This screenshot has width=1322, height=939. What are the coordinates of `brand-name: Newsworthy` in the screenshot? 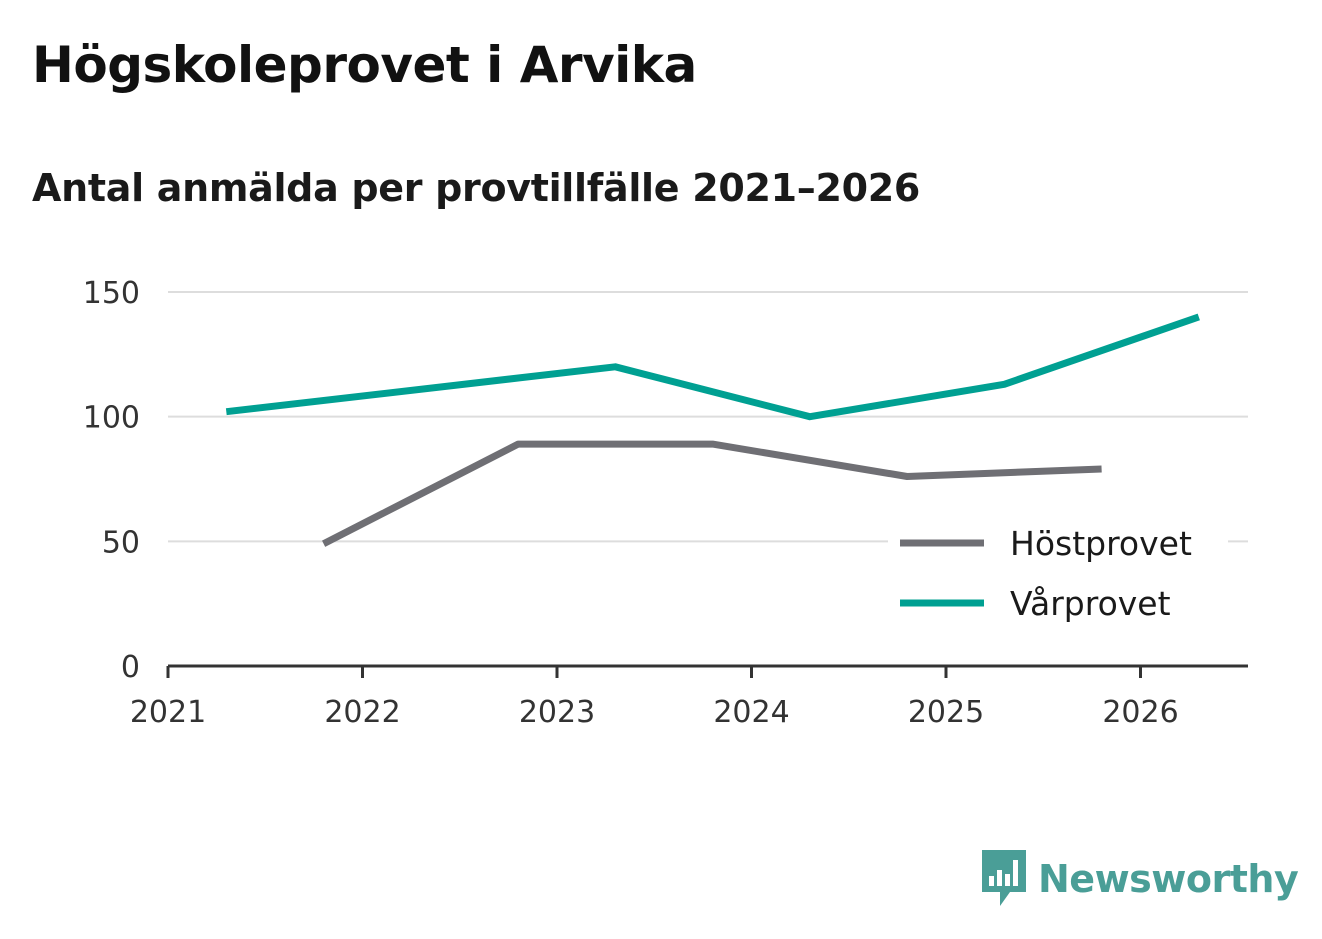 It's located at (1168, 879).